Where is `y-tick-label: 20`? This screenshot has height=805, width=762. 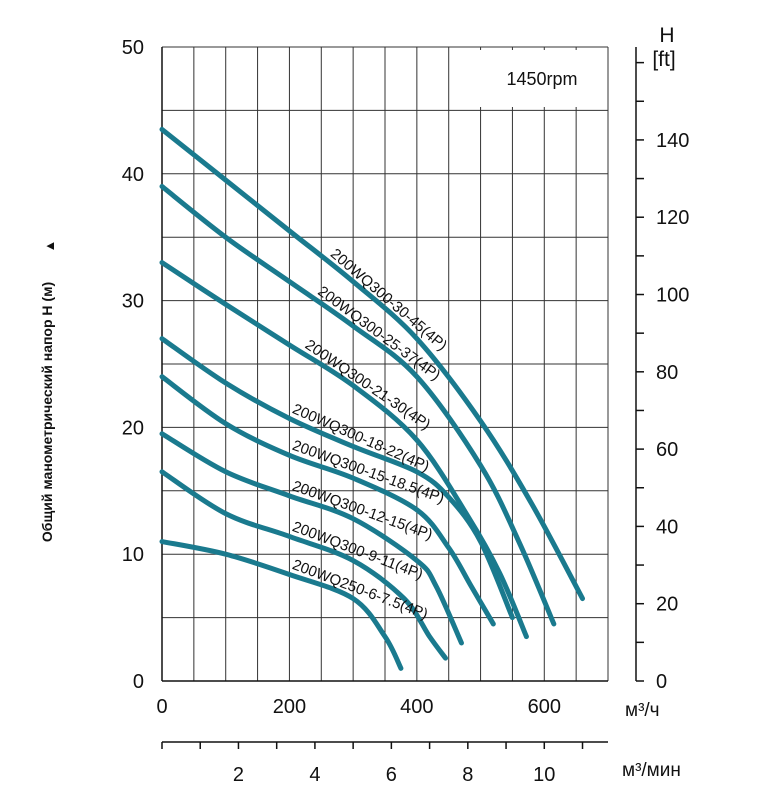
y-tick-label: 20 is located at coordinates (133, 428).